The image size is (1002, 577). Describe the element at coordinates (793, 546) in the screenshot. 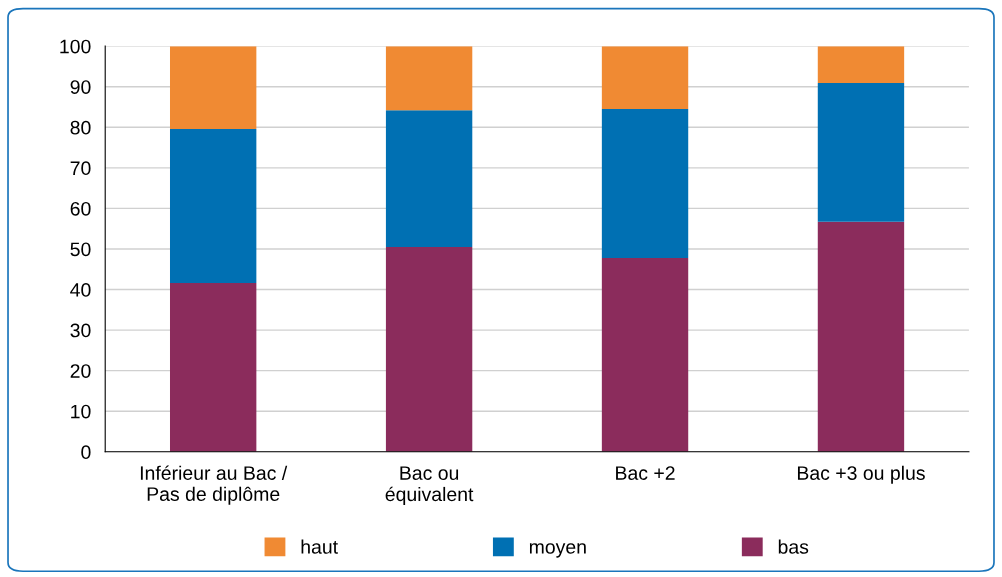

I see `legend-label: bas` at that location.